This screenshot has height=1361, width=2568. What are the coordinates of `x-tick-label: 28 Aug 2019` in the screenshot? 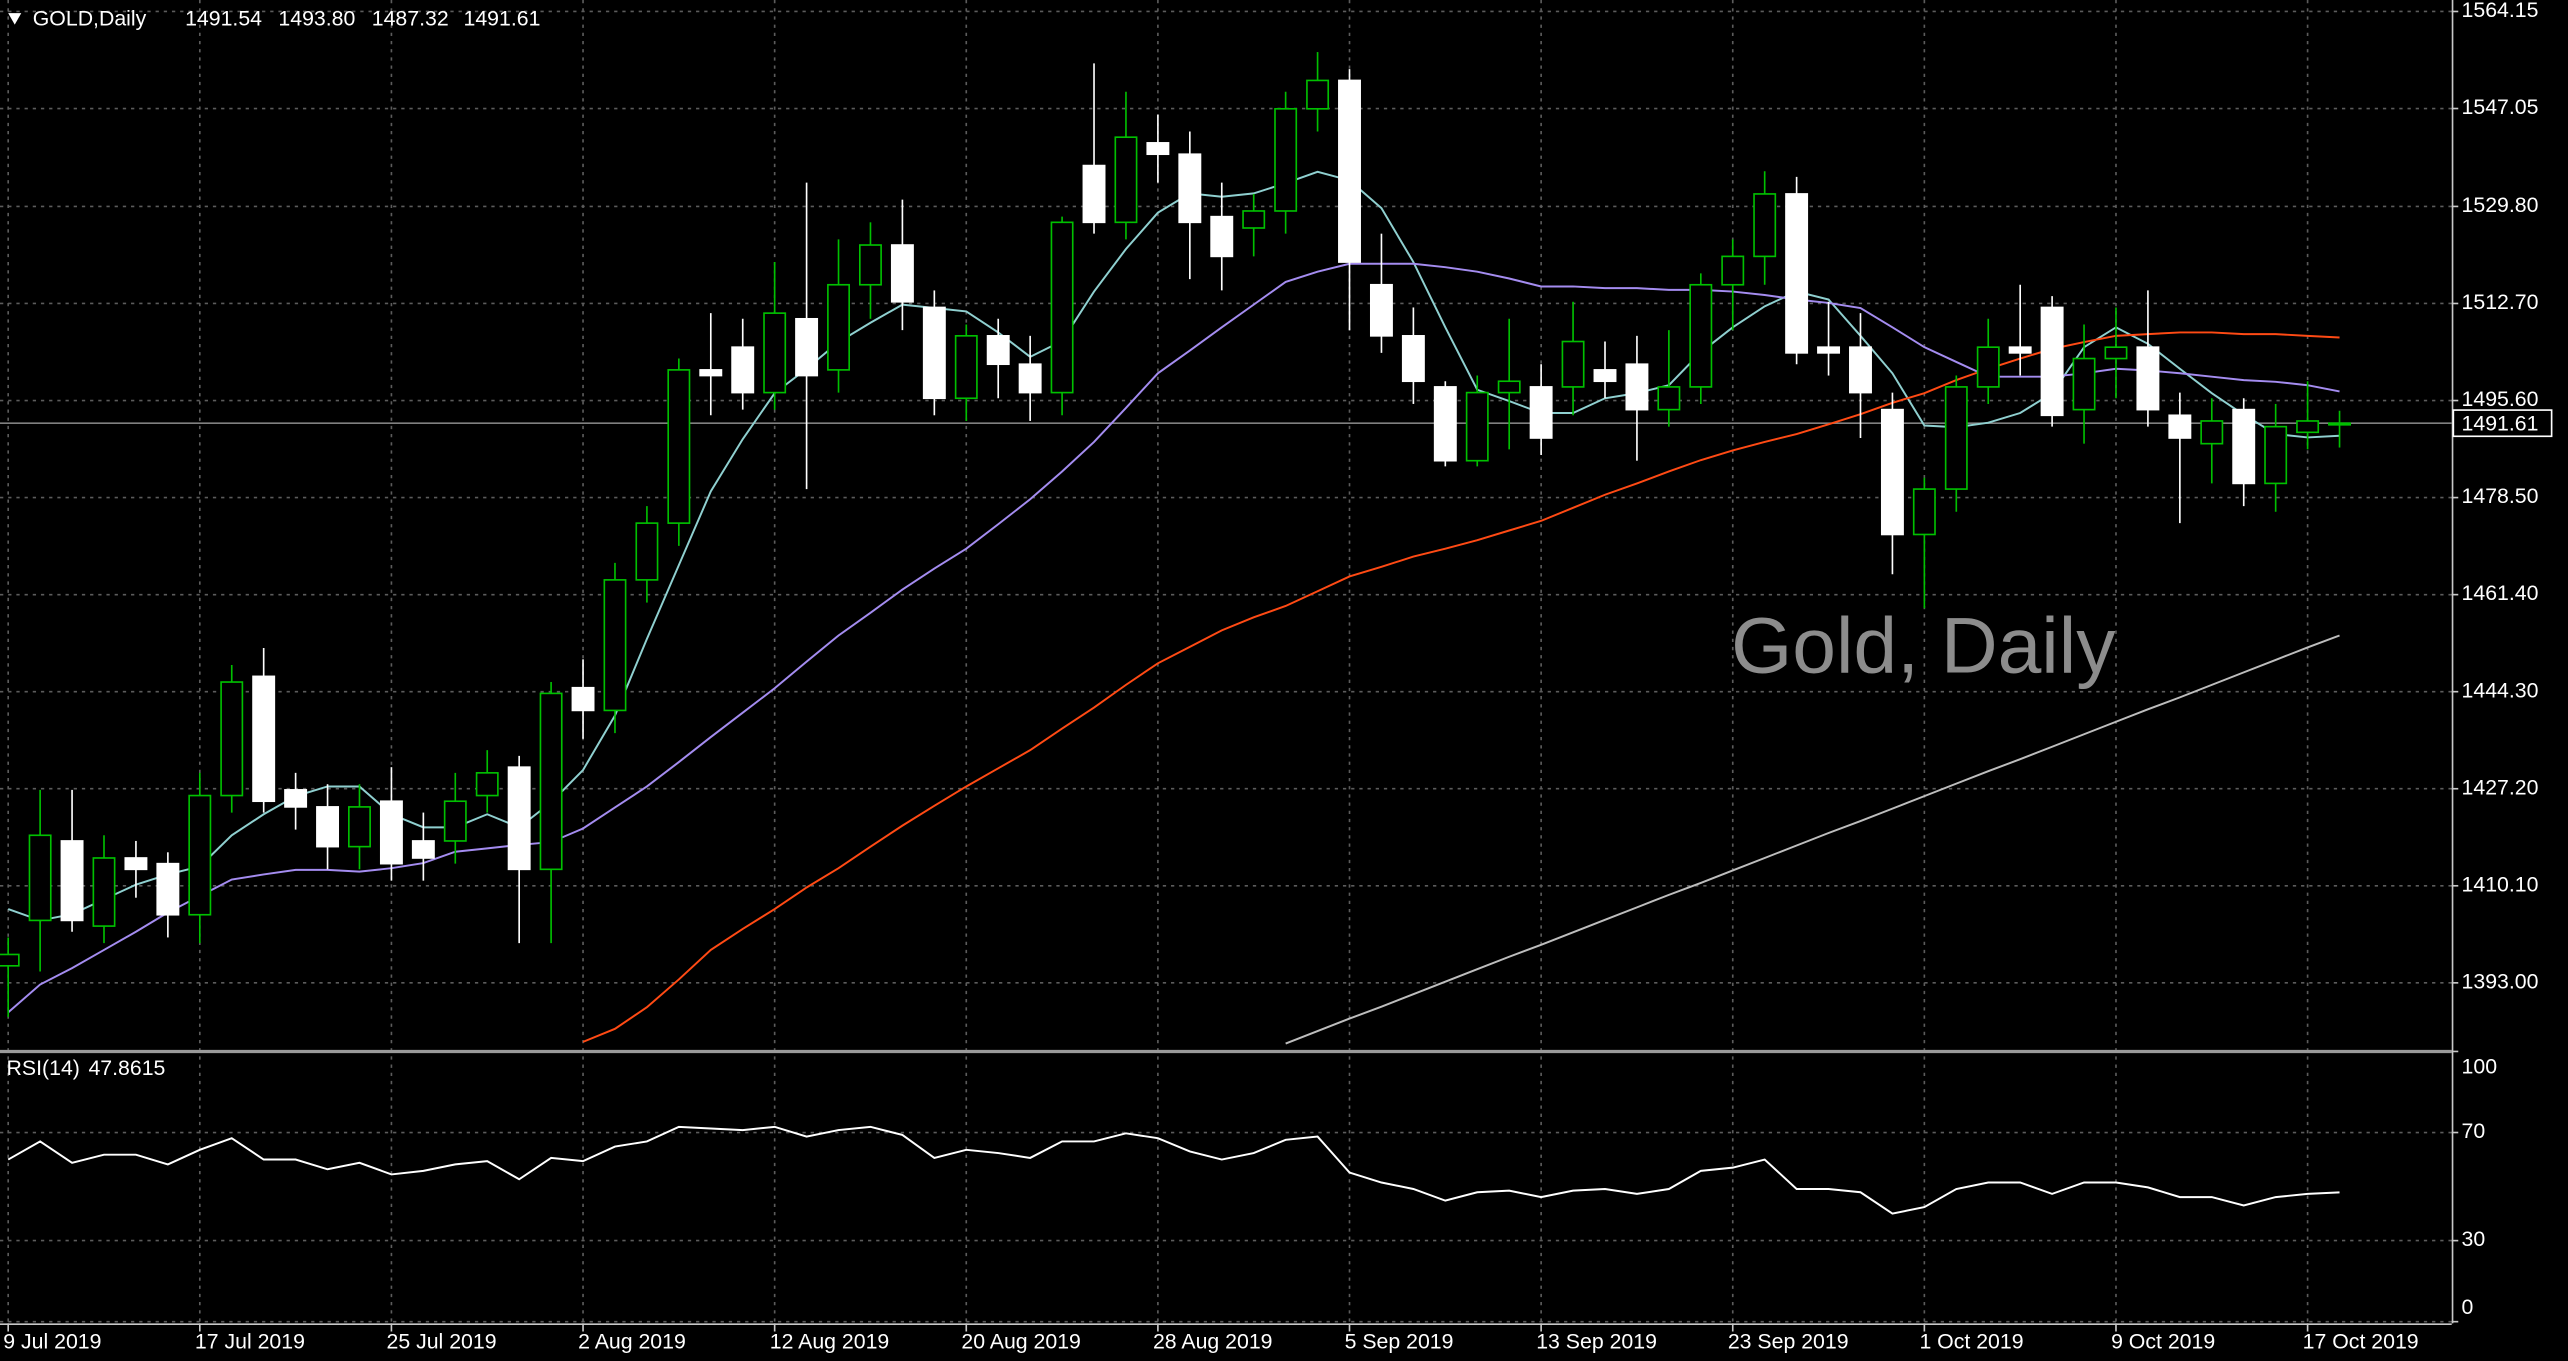 It's located at (1213, 1342).